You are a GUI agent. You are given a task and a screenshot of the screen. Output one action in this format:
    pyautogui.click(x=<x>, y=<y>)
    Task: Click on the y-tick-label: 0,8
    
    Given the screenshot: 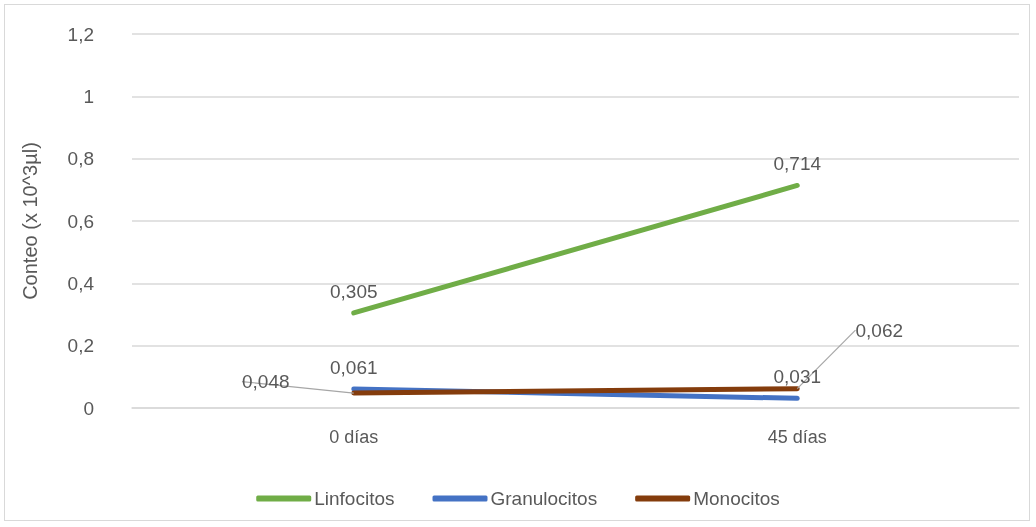 What is the action you would take?
    pyautogui.click(x=80, y=159)
    